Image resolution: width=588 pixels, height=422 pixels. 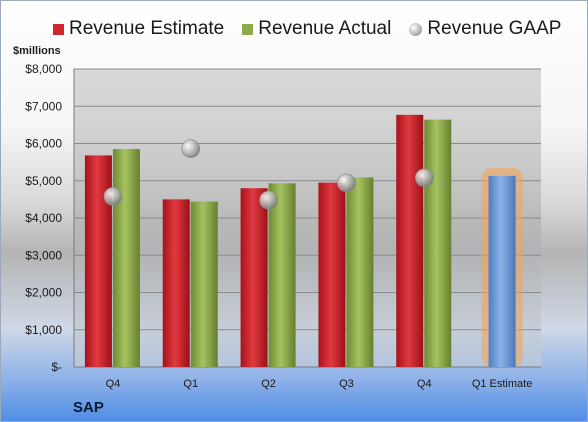 I want to click on y-tick-label: $1,000, so click(x=43, y=330).